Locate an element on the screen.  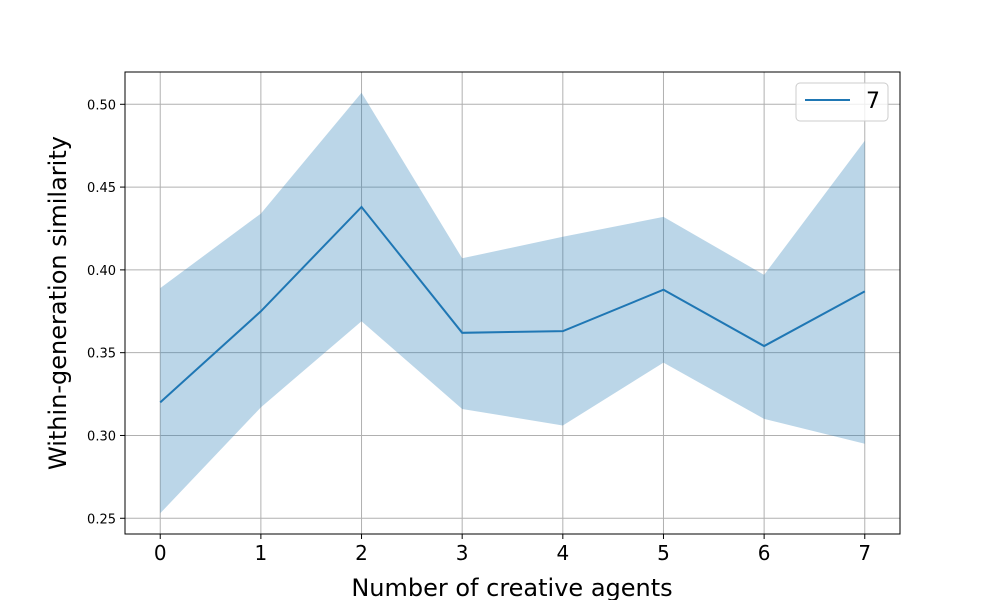
legend-label: 7 is located at coordinates (873, 101).